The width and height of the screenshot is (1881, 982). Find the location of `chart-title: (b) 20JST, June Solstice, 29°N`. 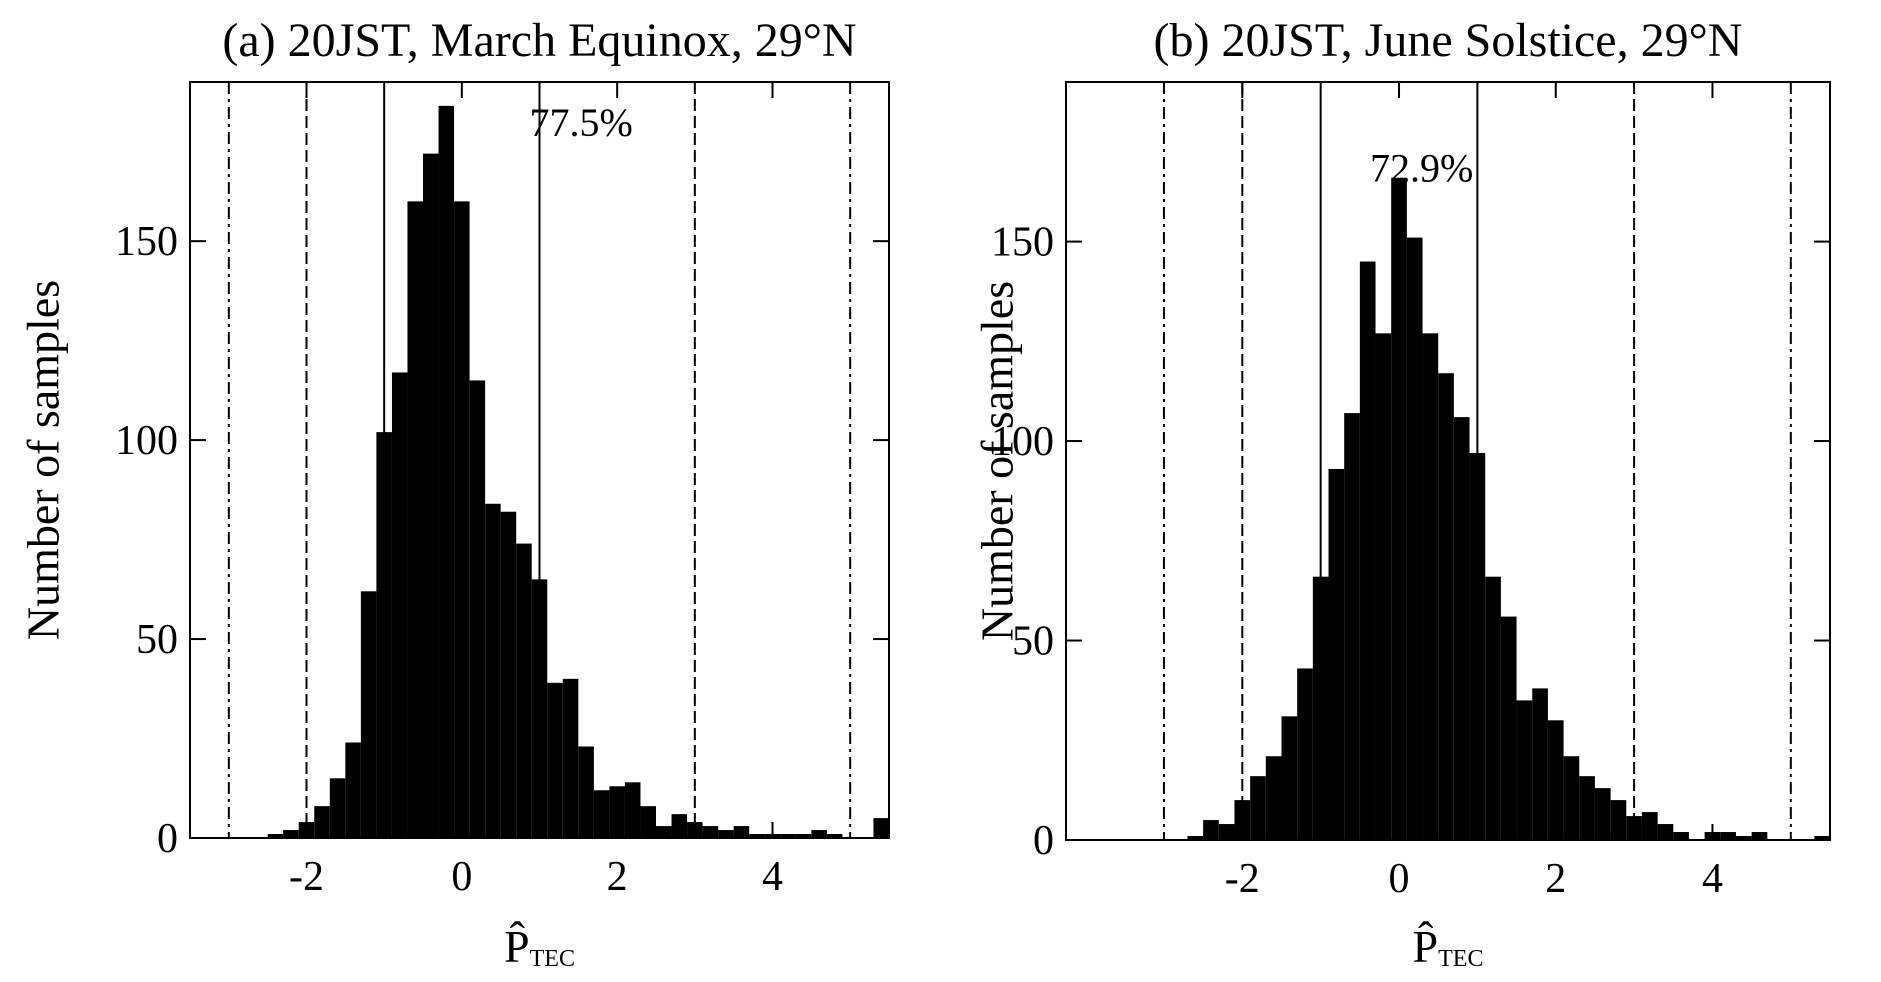

chart-title: (b) 20JST, June Solstice, 29°N is located at coordinates (1448, 40).